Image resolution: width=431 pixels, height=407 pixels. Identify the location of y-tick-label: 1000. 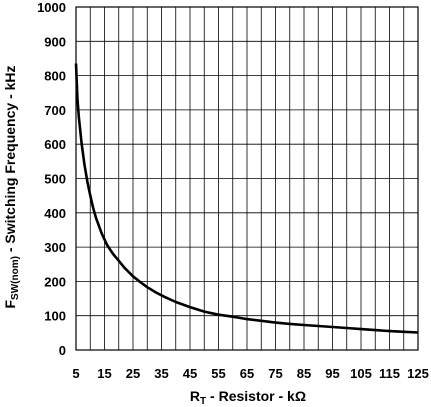
(51, 7).